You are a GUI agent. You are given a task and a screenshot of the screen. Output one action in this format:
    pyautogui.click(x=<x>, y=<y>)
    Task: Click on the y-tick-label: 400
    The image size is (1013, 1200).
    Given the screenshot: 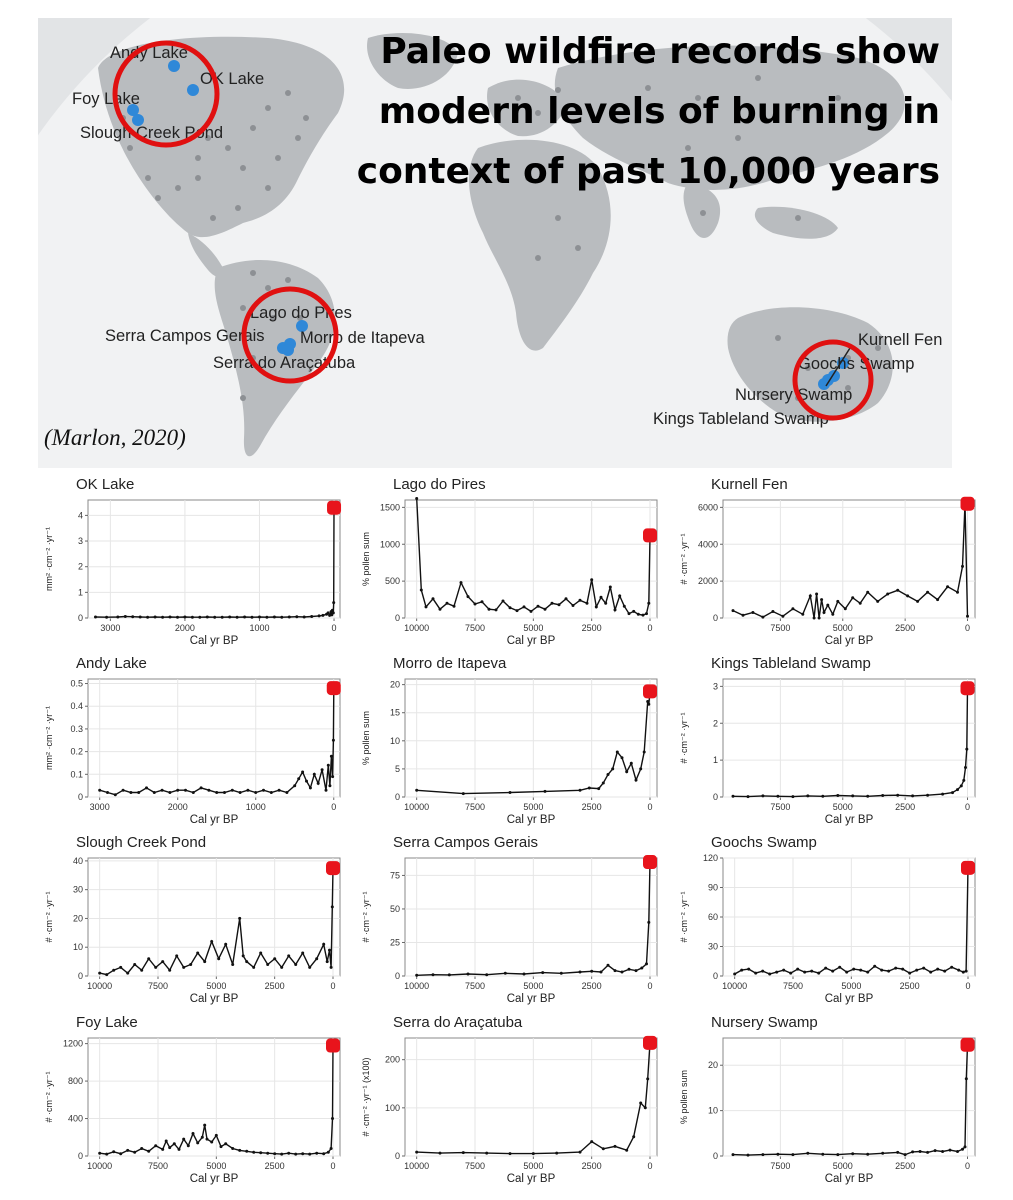 What is the action you would take?
    pyautogui.click(x=75, y=1119)
    